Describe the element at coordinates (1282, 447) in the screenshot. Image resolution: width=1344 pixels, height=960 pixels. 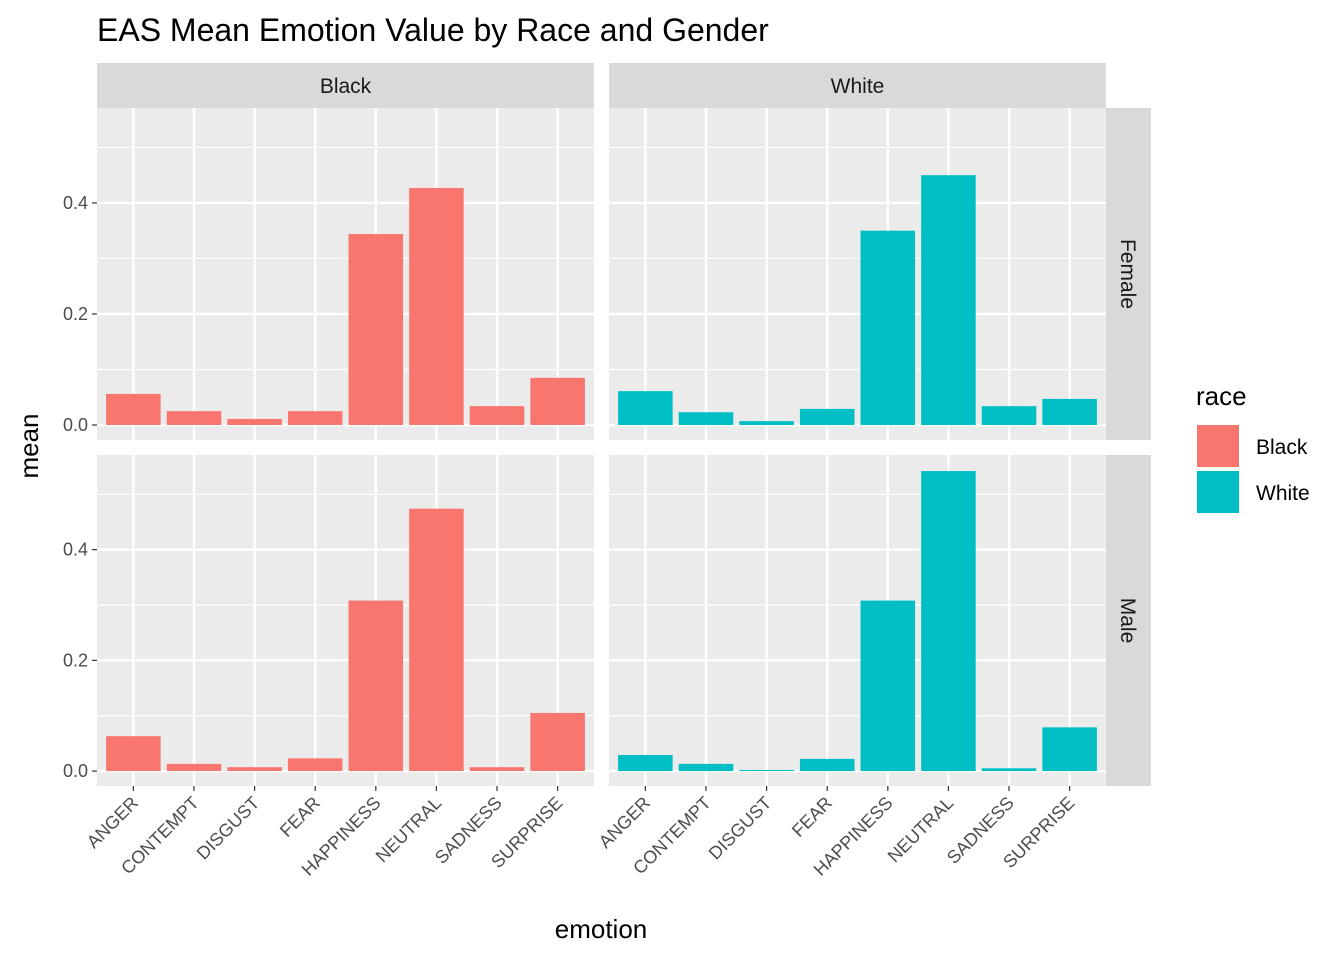
I see `legend-label-black: Black` at that location.